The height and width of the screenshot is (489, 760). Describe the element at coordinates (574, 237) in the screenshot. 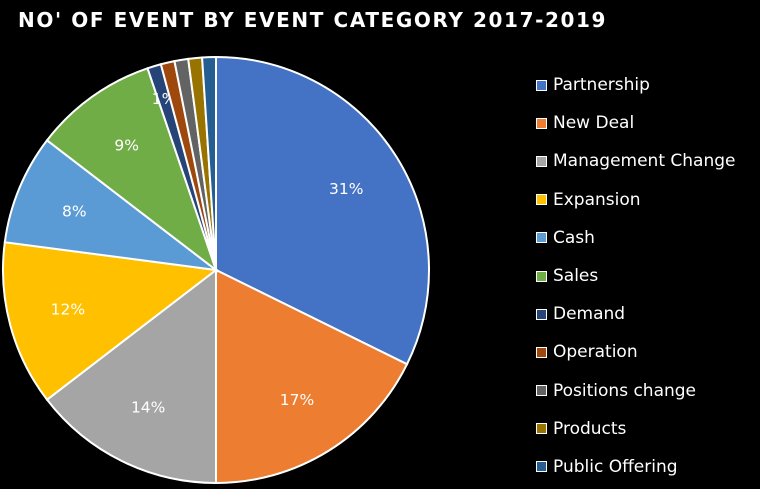

I see `legend-label: Cash` at that location.